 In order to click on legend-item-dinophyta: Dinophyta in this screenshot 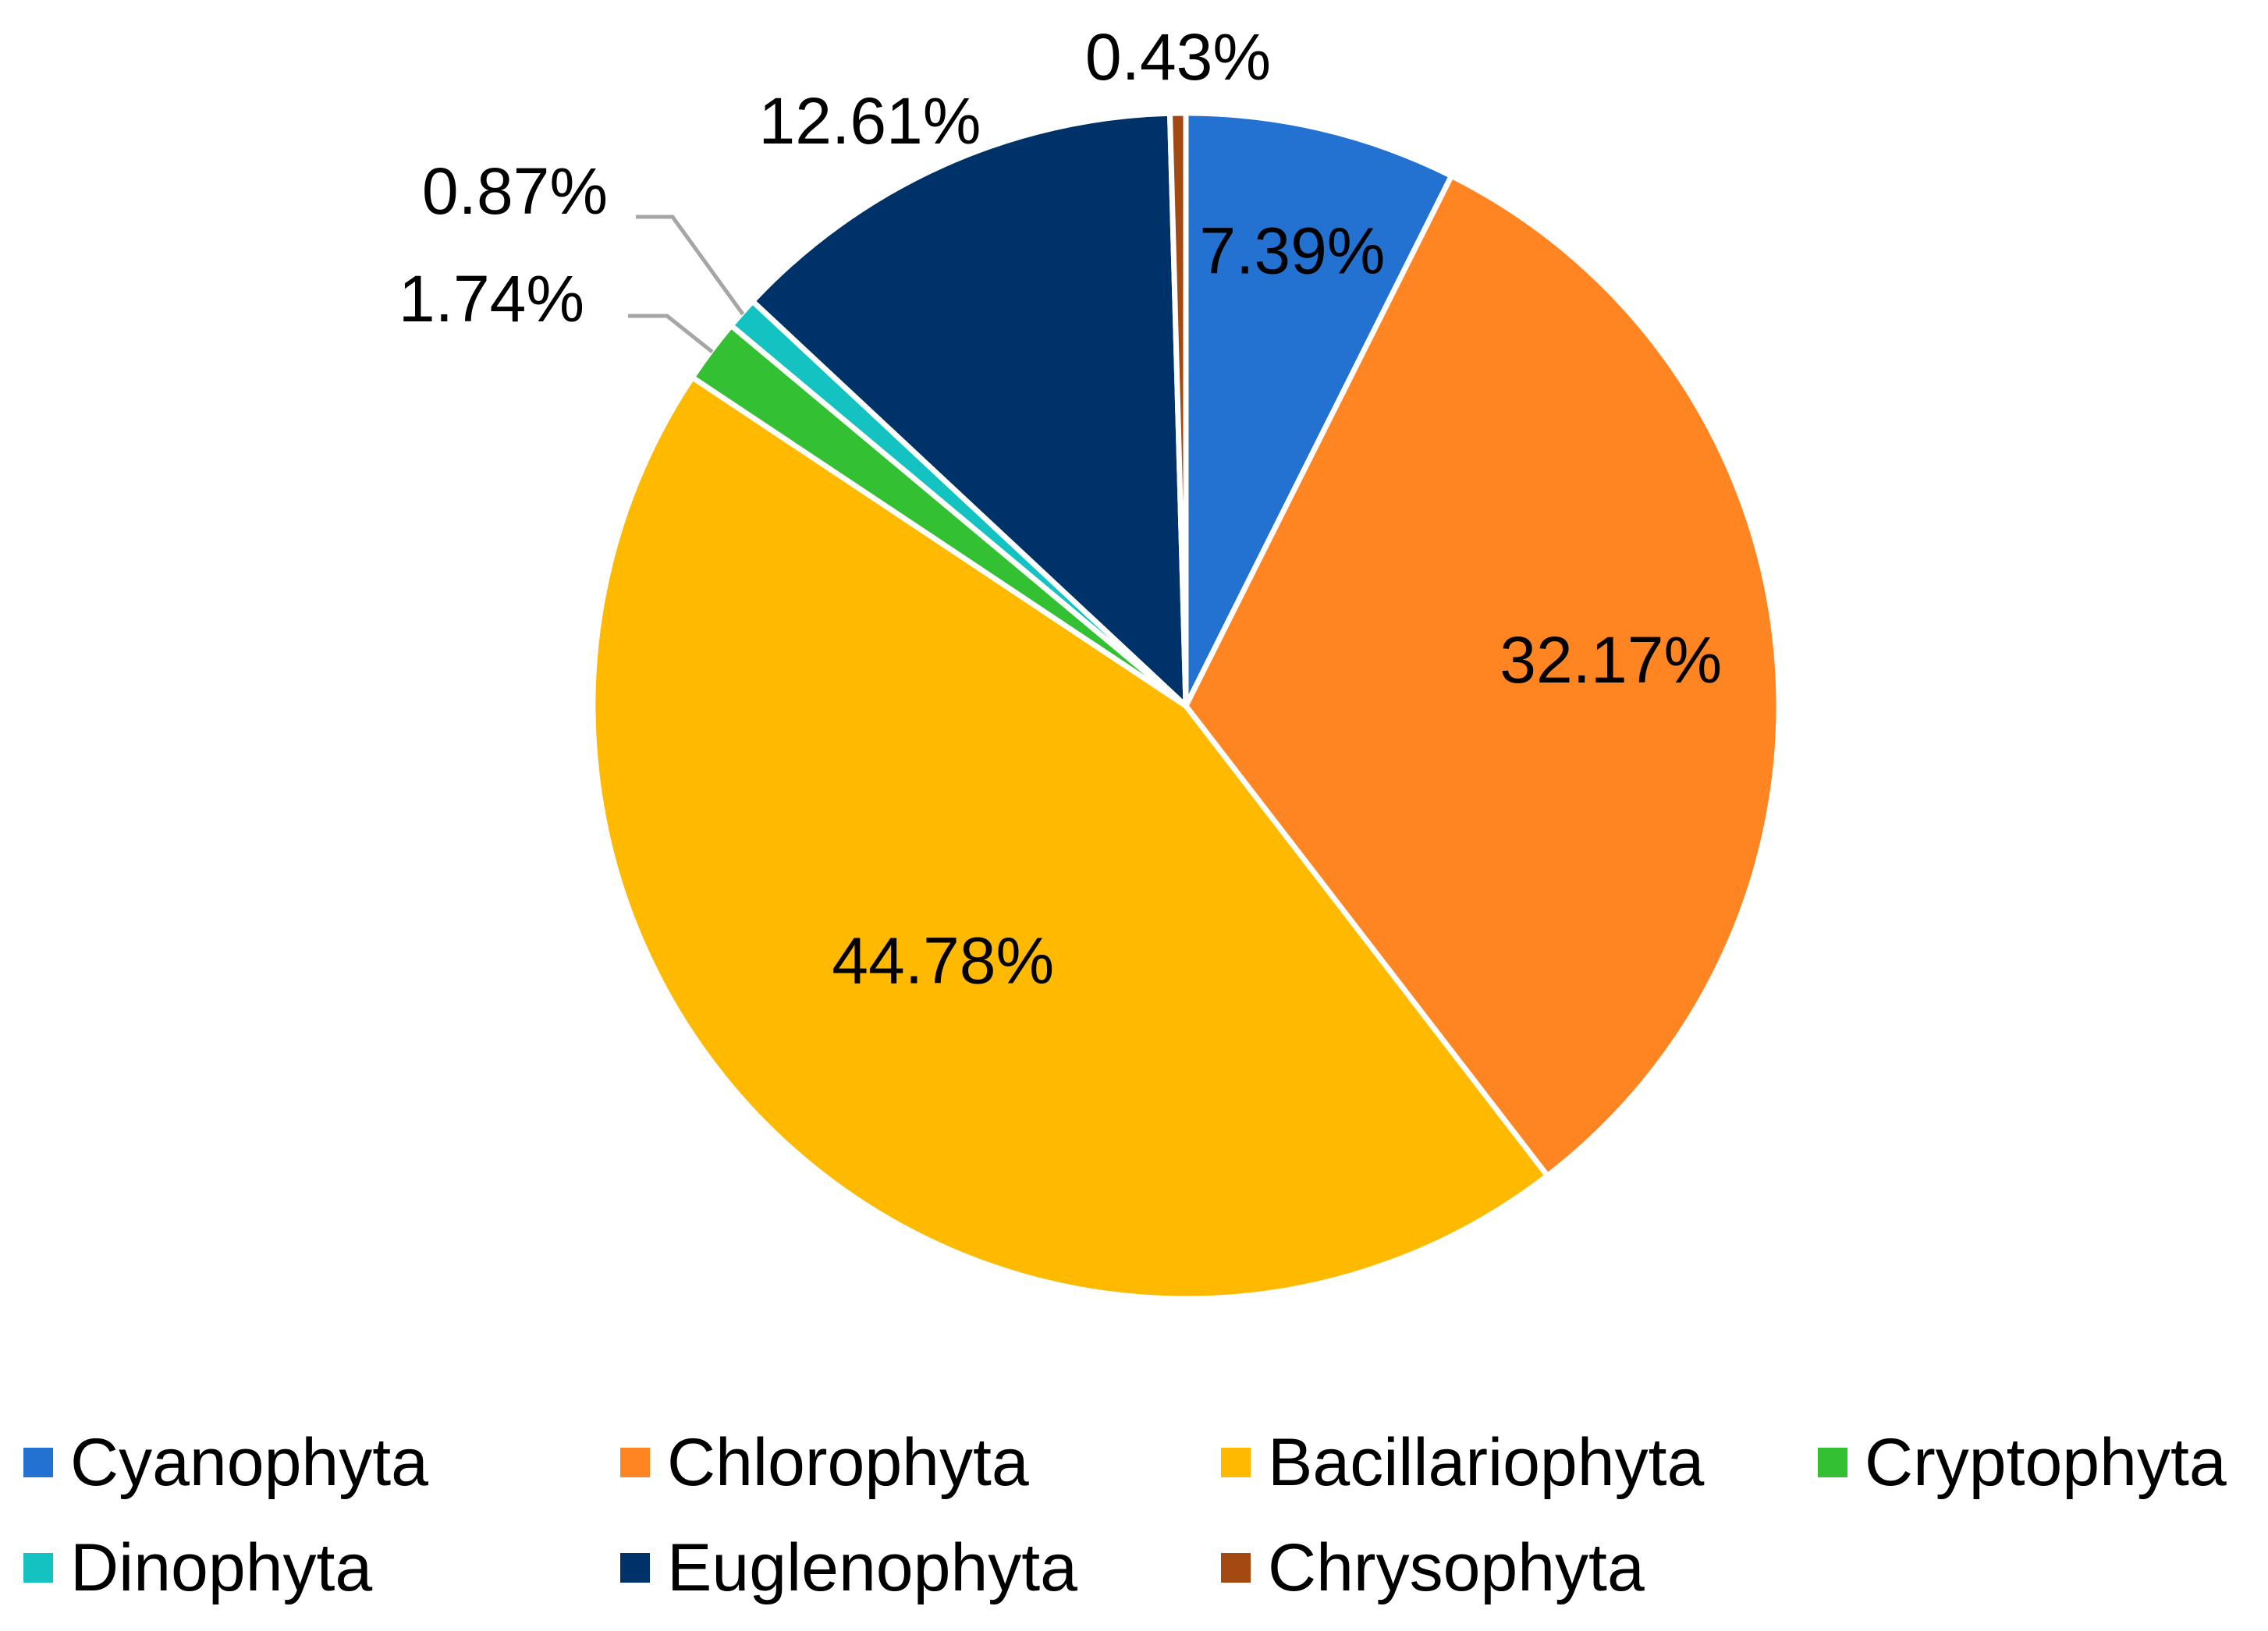, I will do `click(198, 1568)`.